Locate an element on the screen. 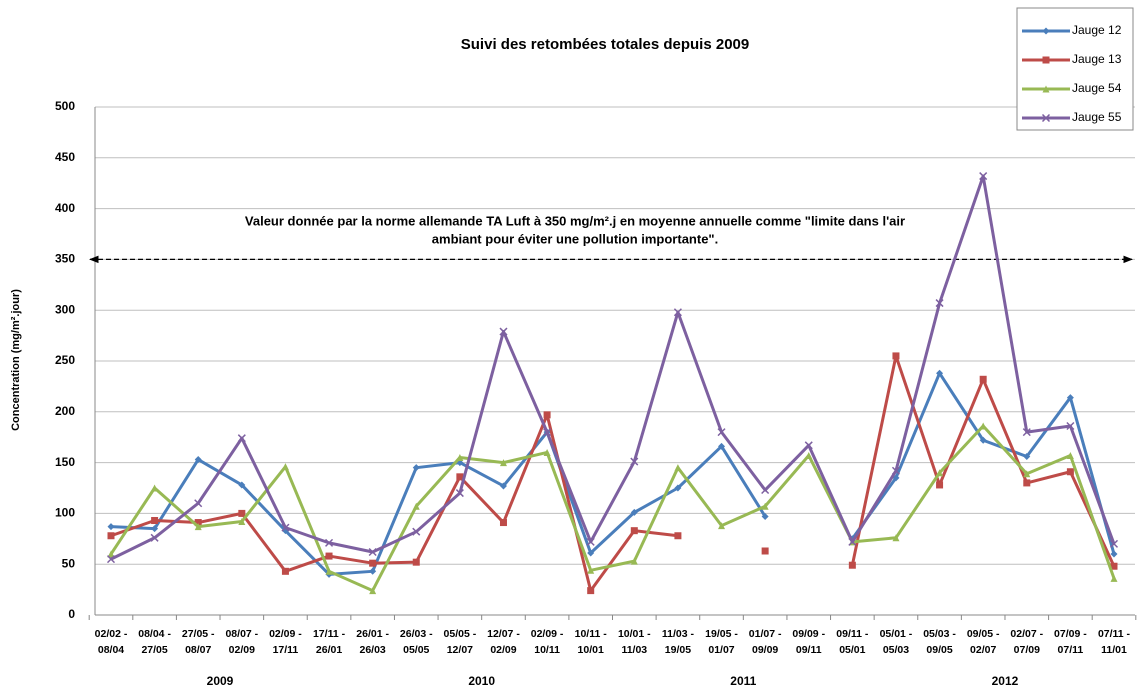 This screenshot has height=690, width=1139. x-tick-label: 09/11 is located at coordinates (809, 650).